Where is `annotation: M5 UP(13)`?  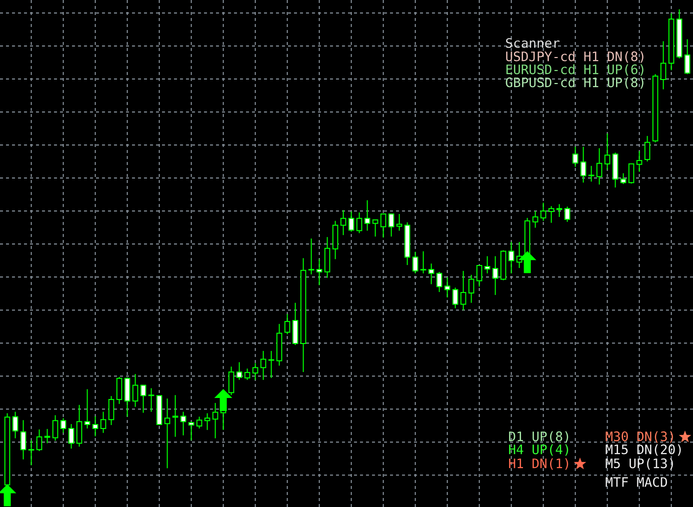
annotation: M5 UP(13) is located at coordinates (639, 464).